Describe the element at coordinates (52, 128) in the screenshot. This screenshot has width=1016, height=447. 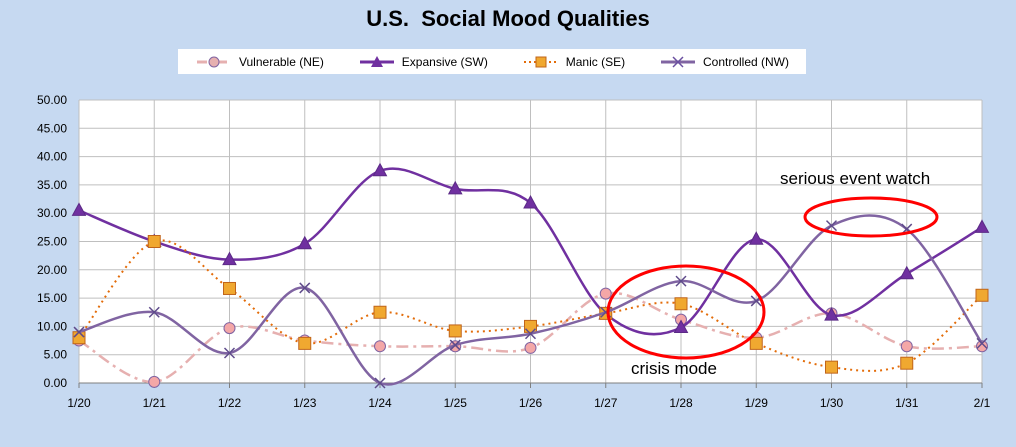
I see `y-tick-label: 45.00` at that location.